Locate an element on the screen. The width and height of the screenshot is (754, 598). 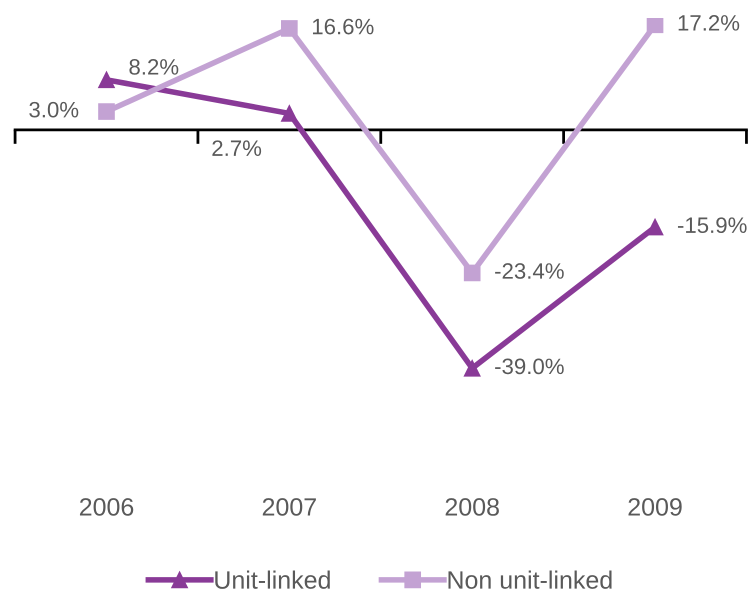
data-label: 3.0% is located at coordinates (53, 110).